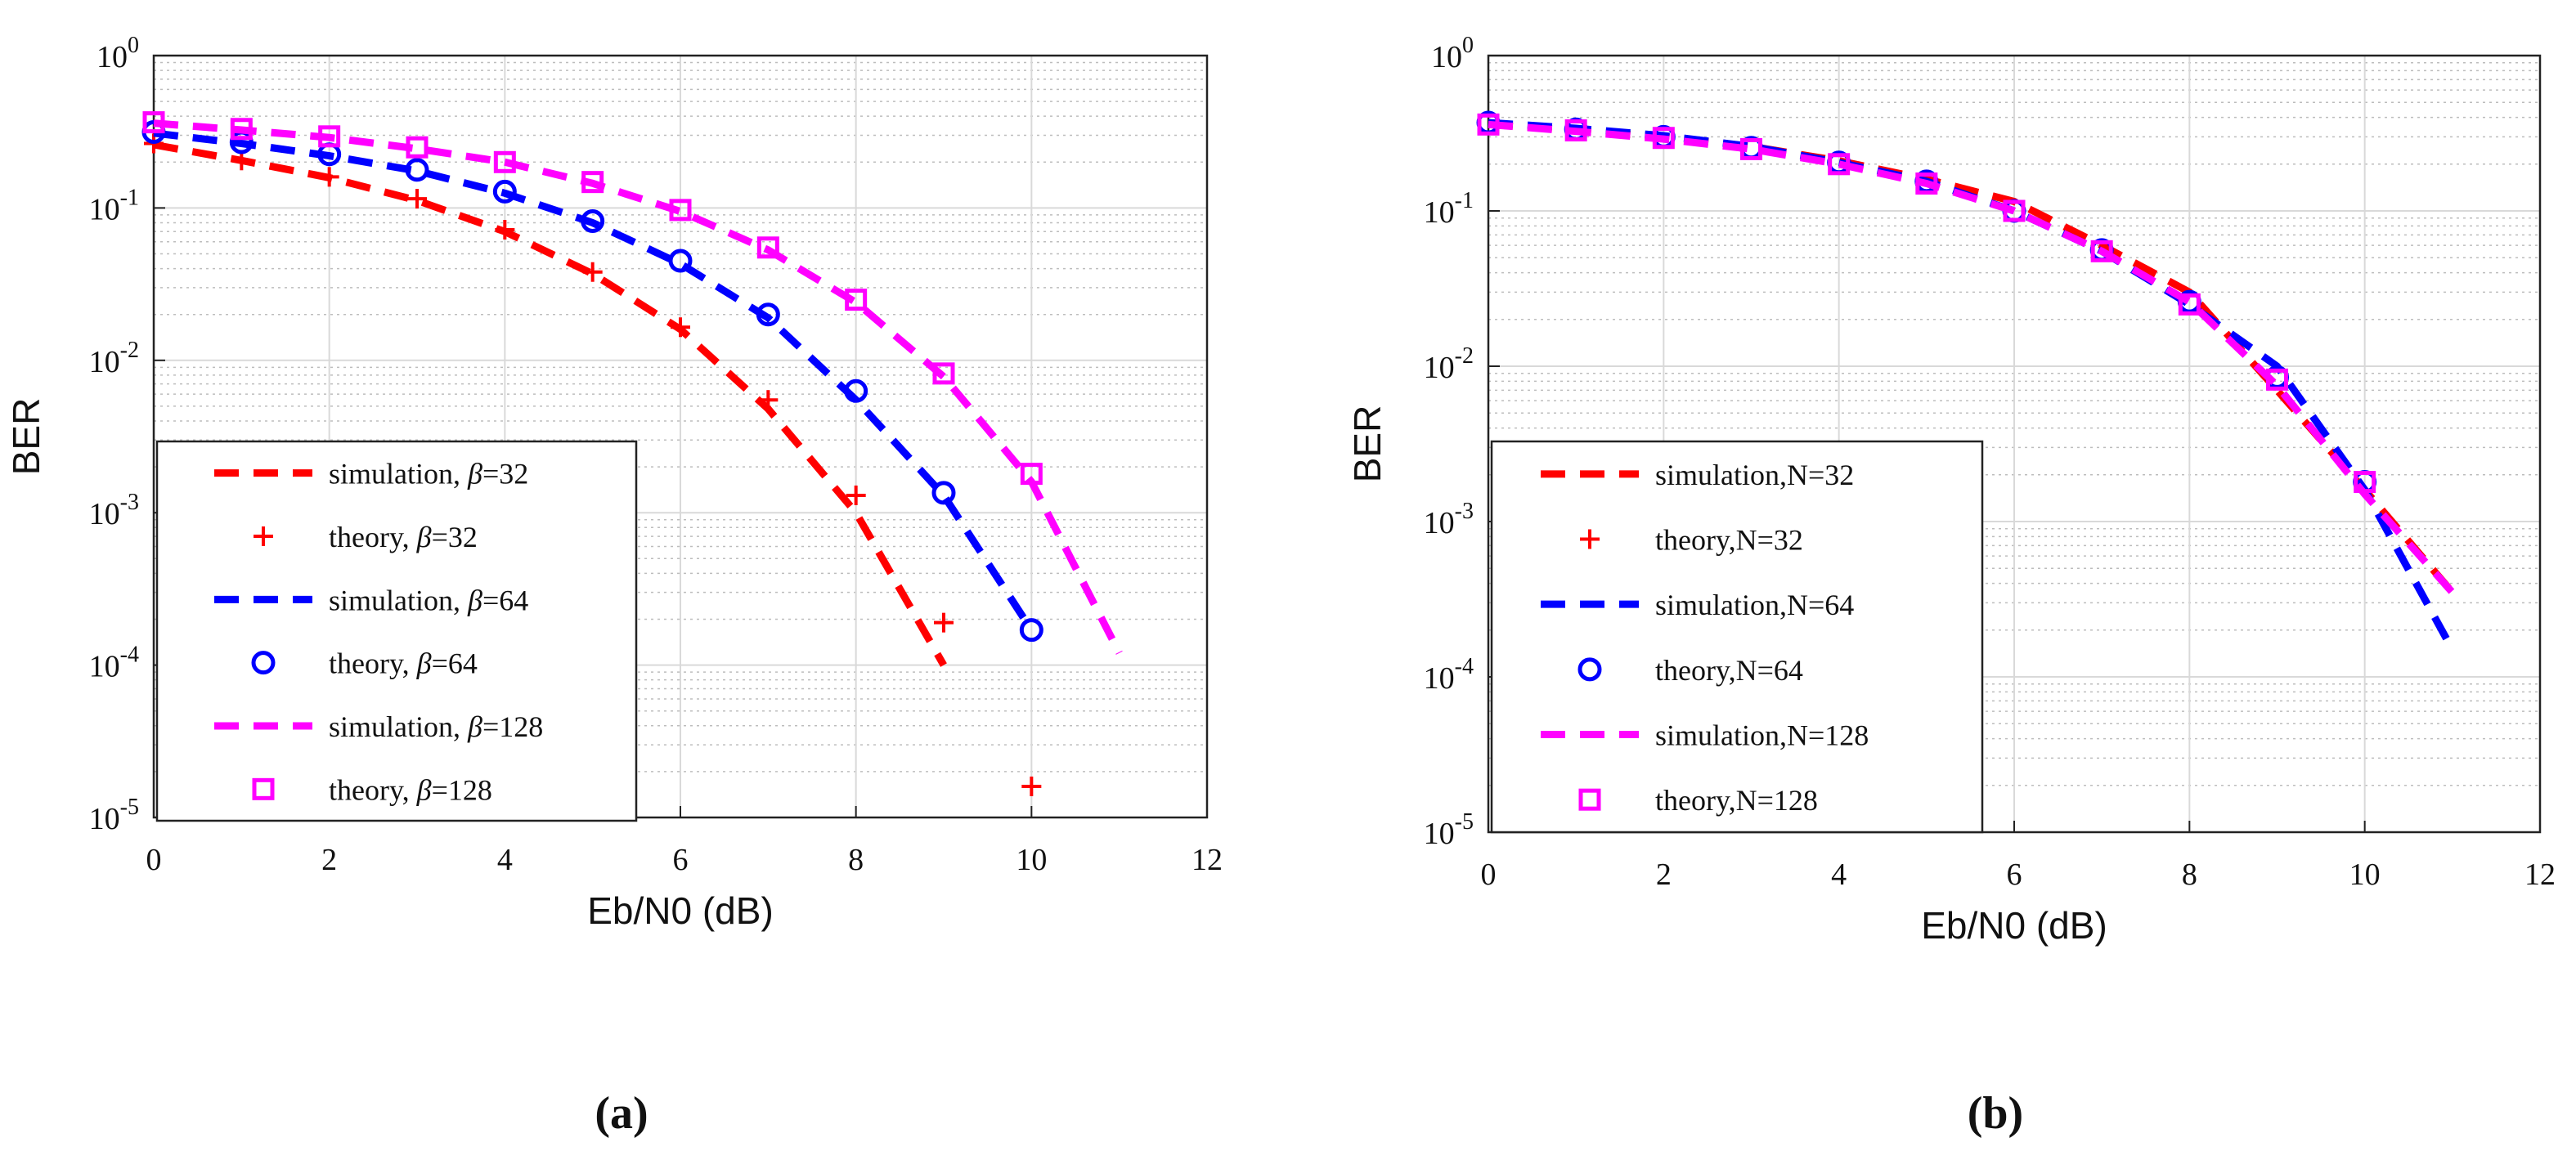  Describe the element at coordinates (621, 1114) in the screenshot. I see `panel-caption: (a)` at that location.